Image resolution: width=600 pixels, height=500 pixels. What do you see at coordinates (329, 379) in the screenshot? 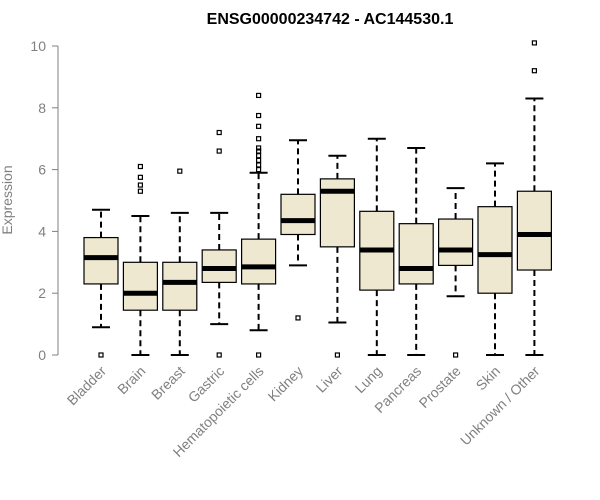
I see `x-tick-label: Liver` at bounding box center [329, 379].